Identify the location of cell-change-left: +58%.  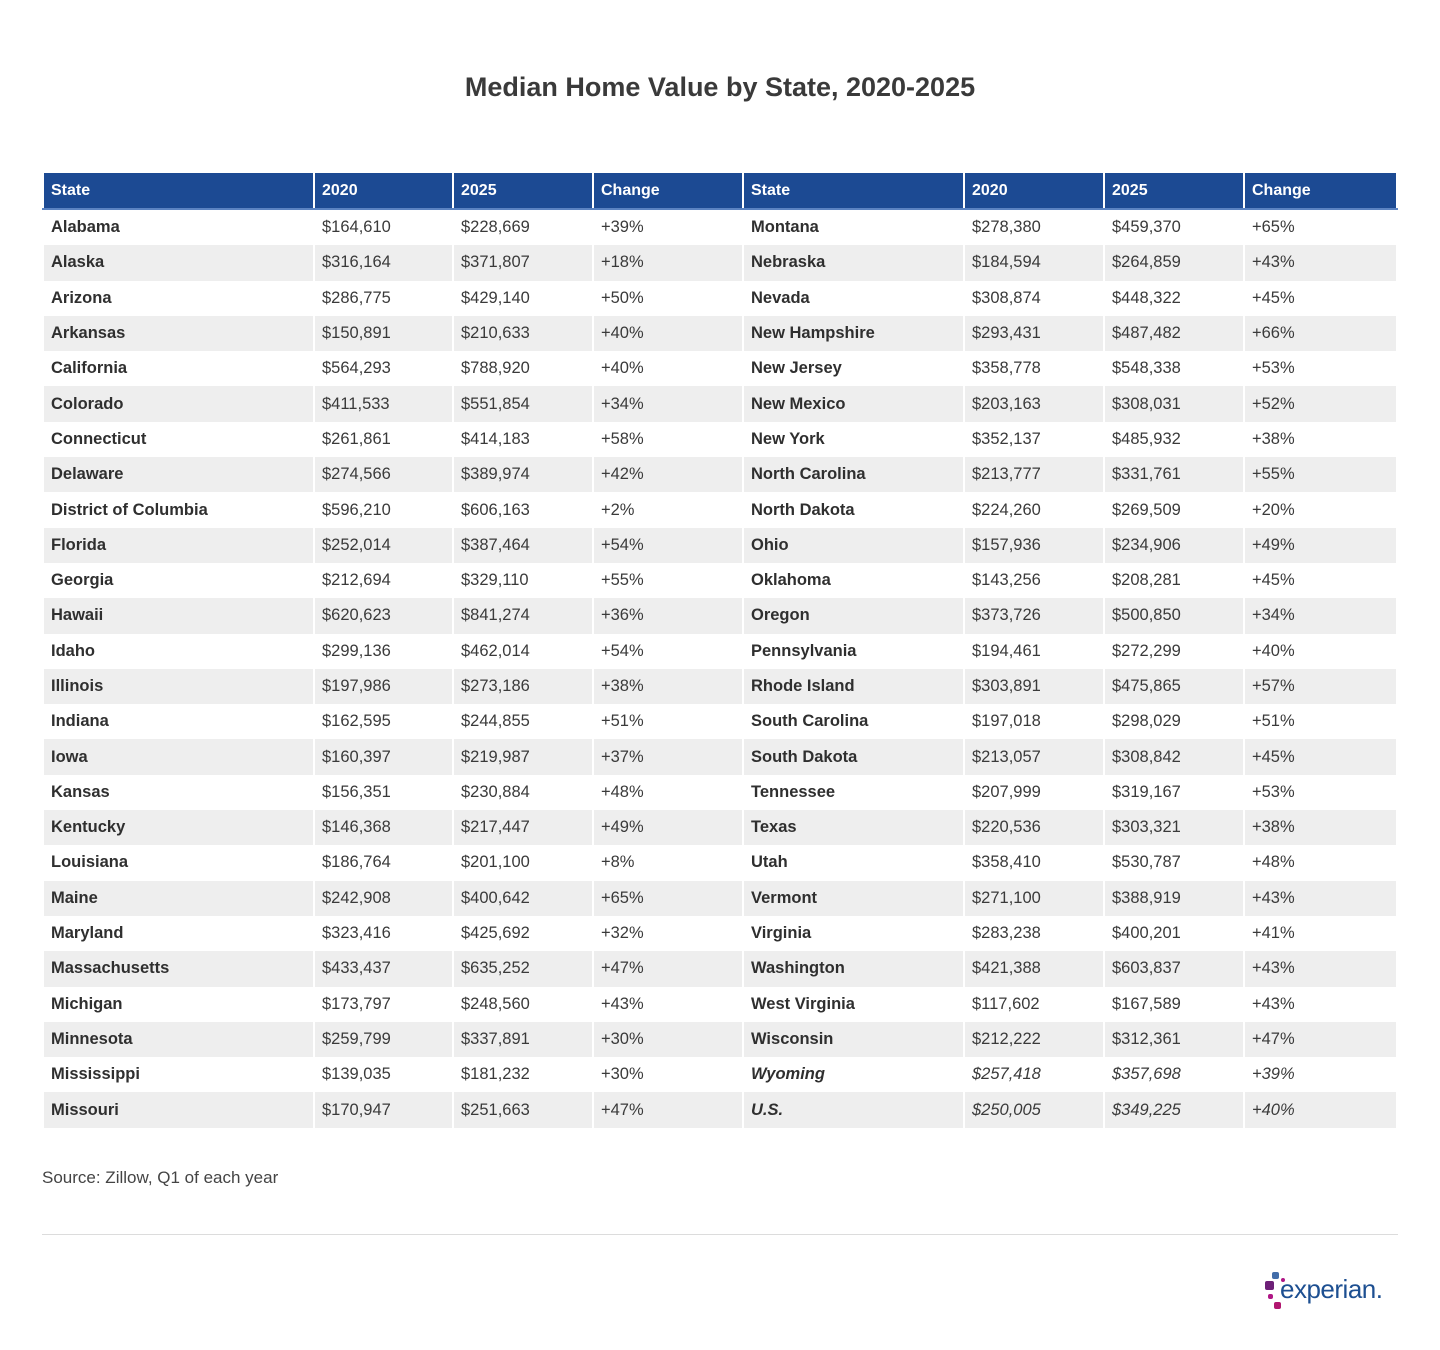
(668, 439).